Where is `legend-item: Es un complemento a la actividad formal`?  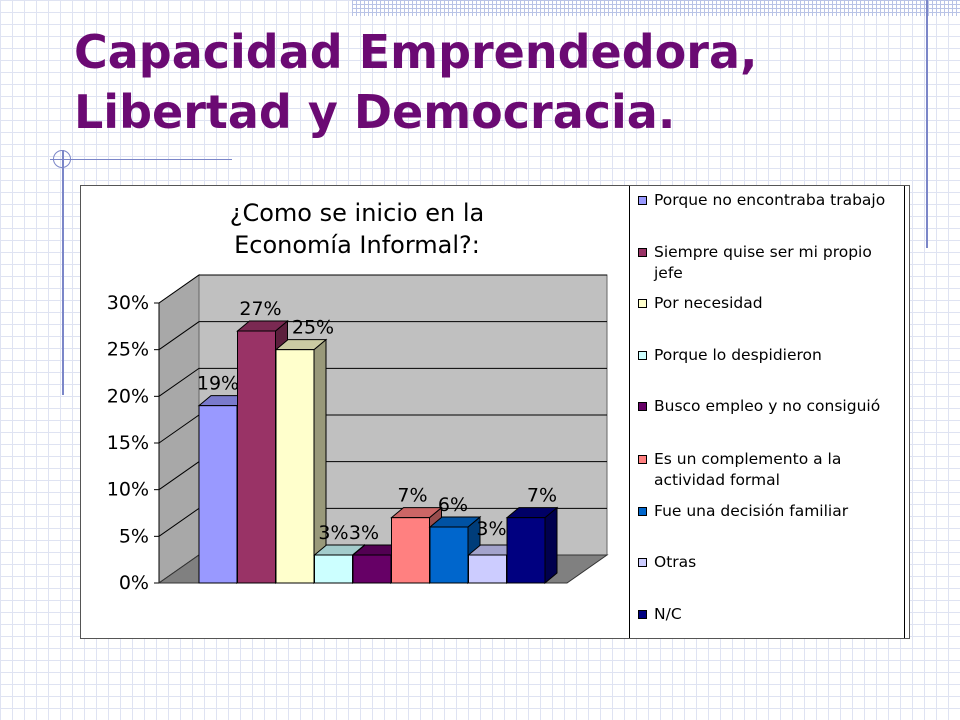
legend-item: Es un complemento a la actividad formal is located at coordinates (771, 470).